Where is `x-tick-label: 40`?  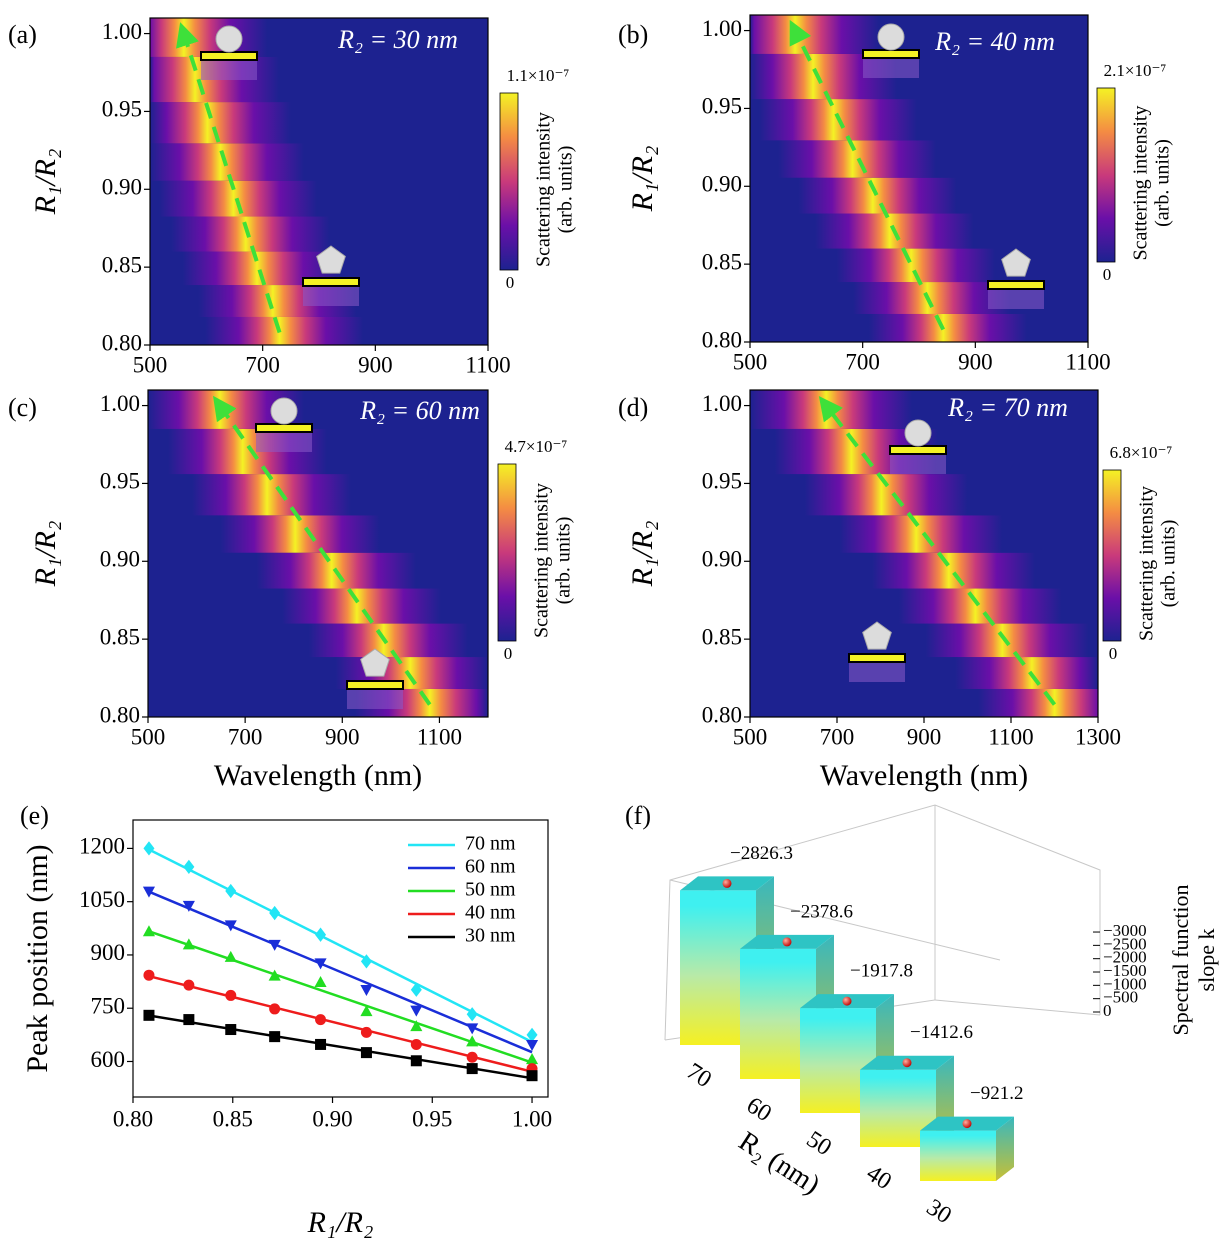 x-tick-label: 40 is located at coordinates (879, 1177).